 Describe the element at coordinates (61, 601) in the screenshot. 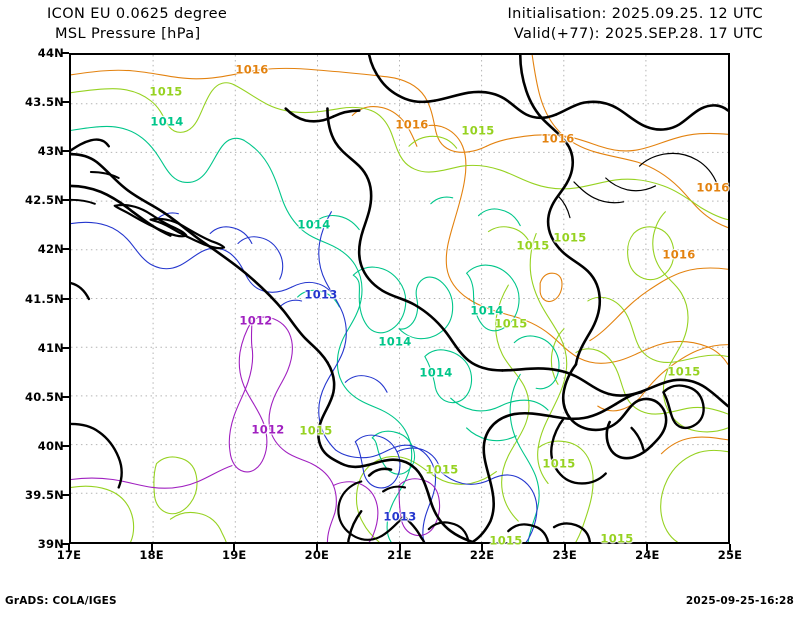

I see `footer-attribution: GrADS: COLA/IGES` at that location.